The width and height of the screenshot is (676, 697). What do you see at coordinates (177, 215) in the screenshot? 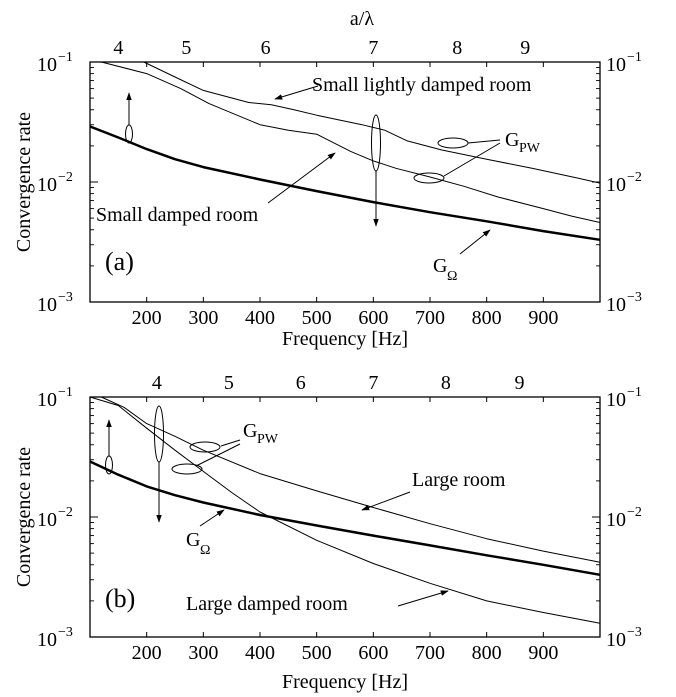
I see `annotation-small-damped-room: Small damped room` at bounding box center [177, 215].